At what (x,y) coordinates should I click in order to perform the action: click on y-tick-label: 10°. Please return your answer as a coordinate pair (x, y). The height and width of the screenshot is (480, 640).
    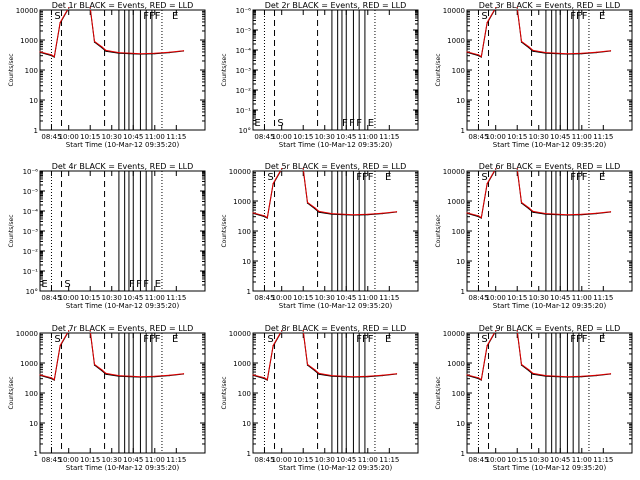
    Looking at the image, I should click on (32, 292).